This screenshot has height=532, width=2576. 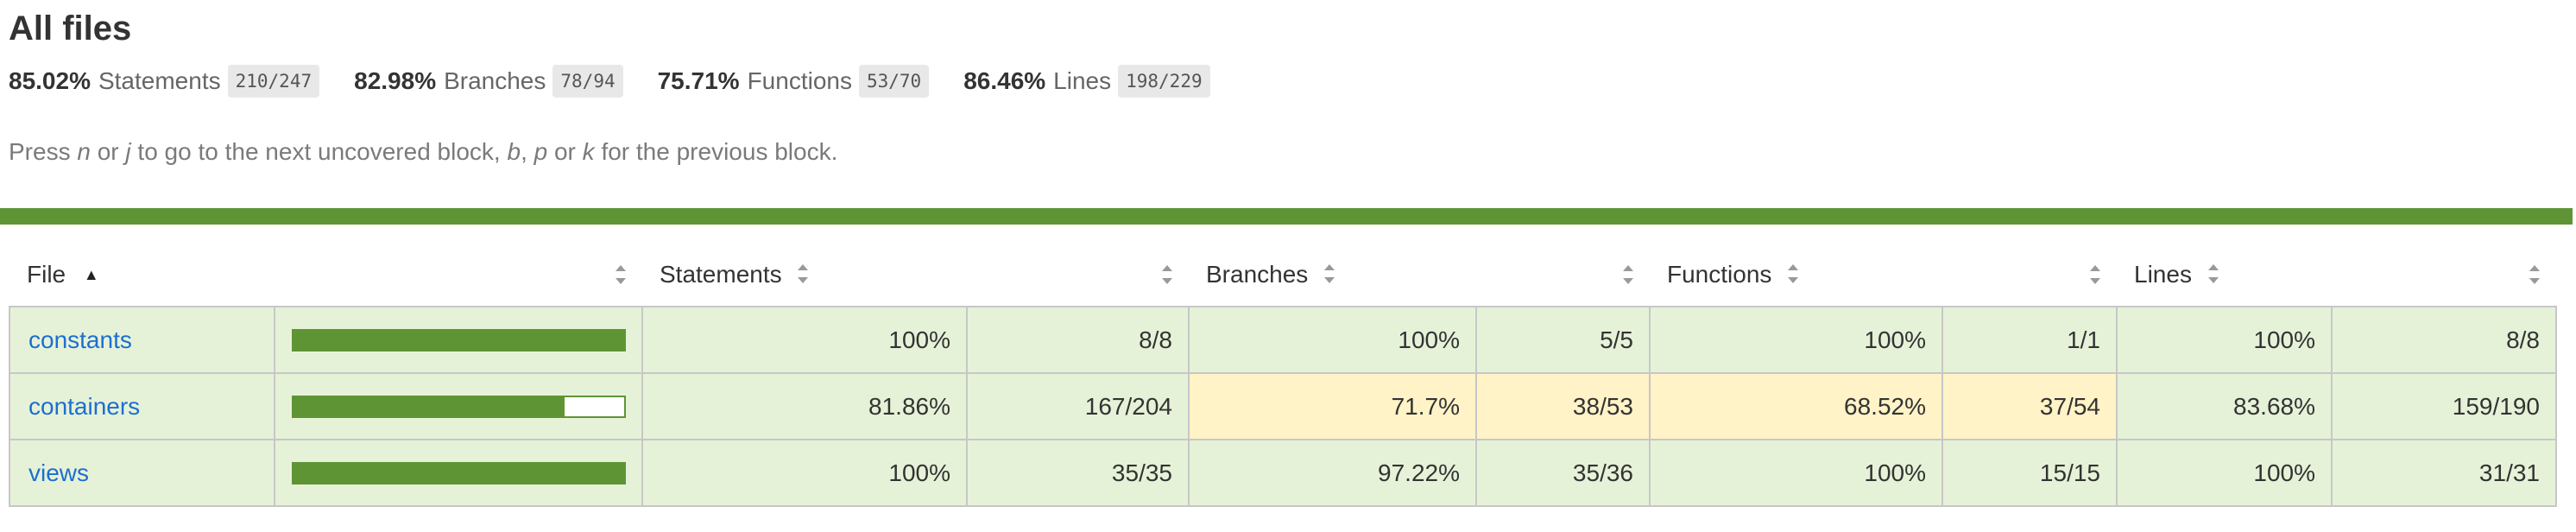 I want to click on lines-summary: 86.46% Lines 198/229, so click(x=1086, y=81).